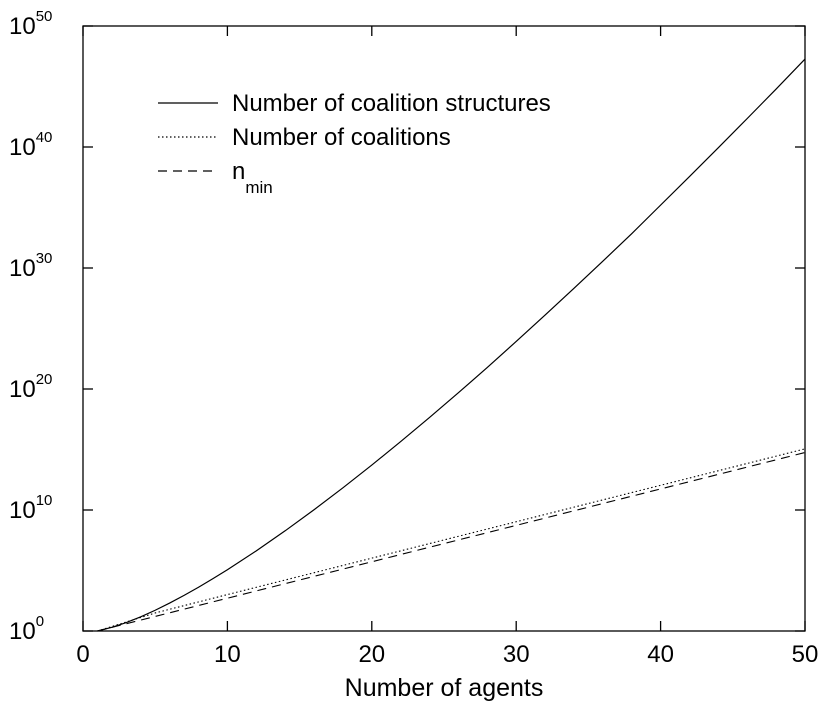 This screenshot has height=701, width=820. I want to click on x-axis-title: Number of agents, so click(444, 687).